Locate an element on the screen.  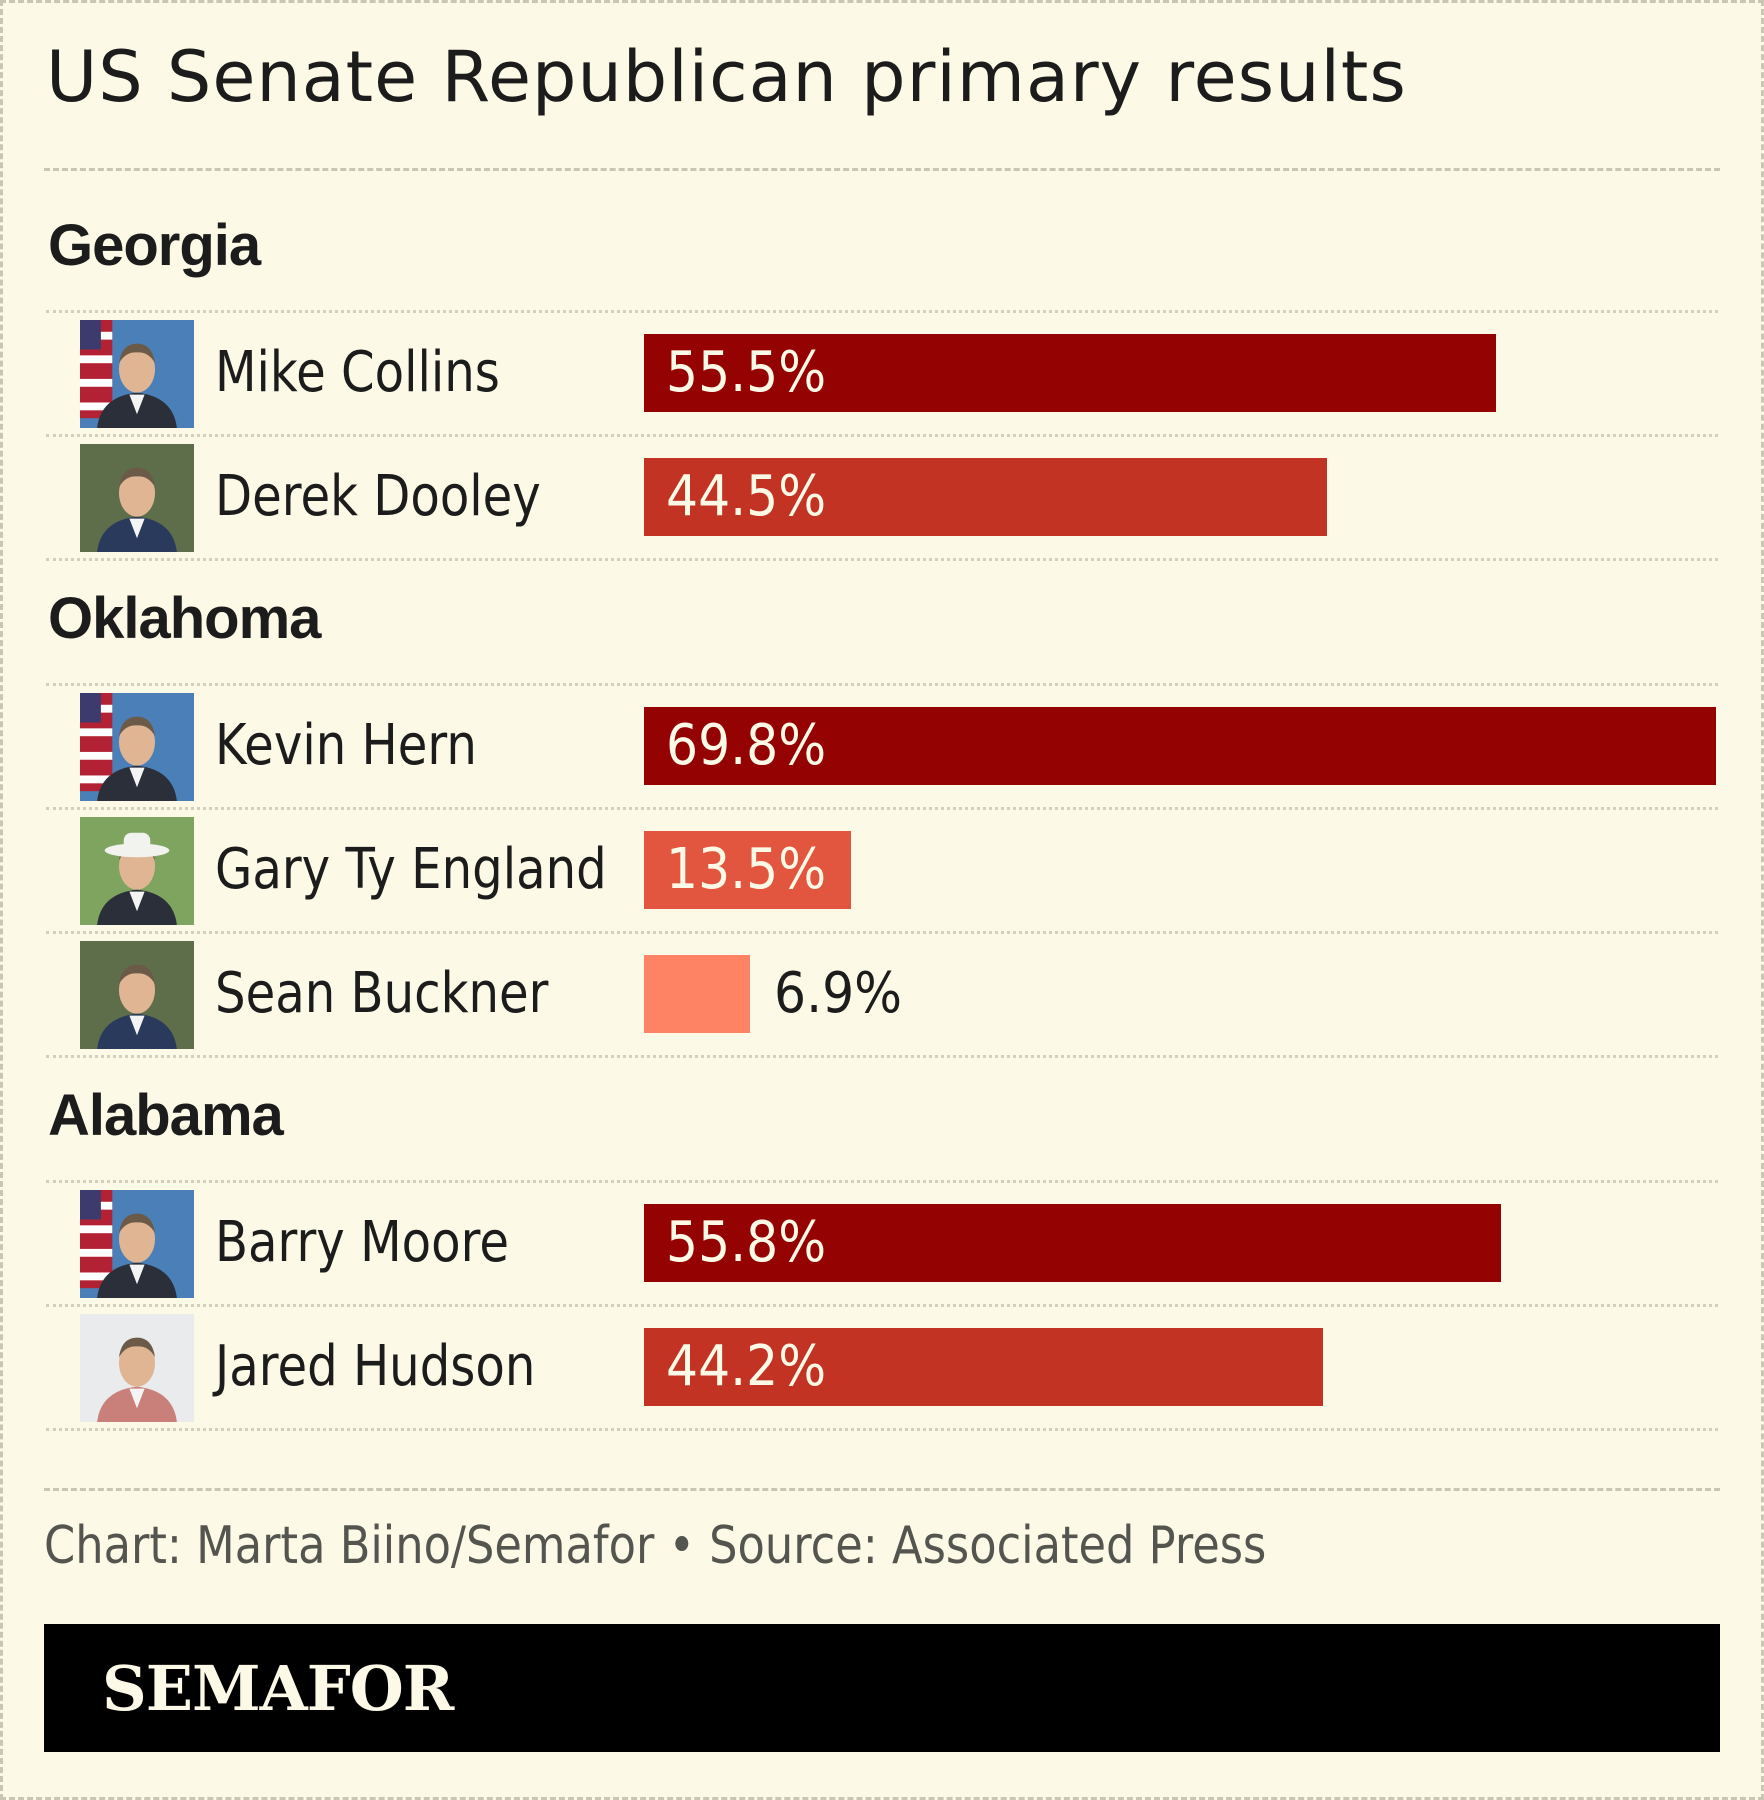
candidate-name: Mike Collins is located at coordinates (357, 372).